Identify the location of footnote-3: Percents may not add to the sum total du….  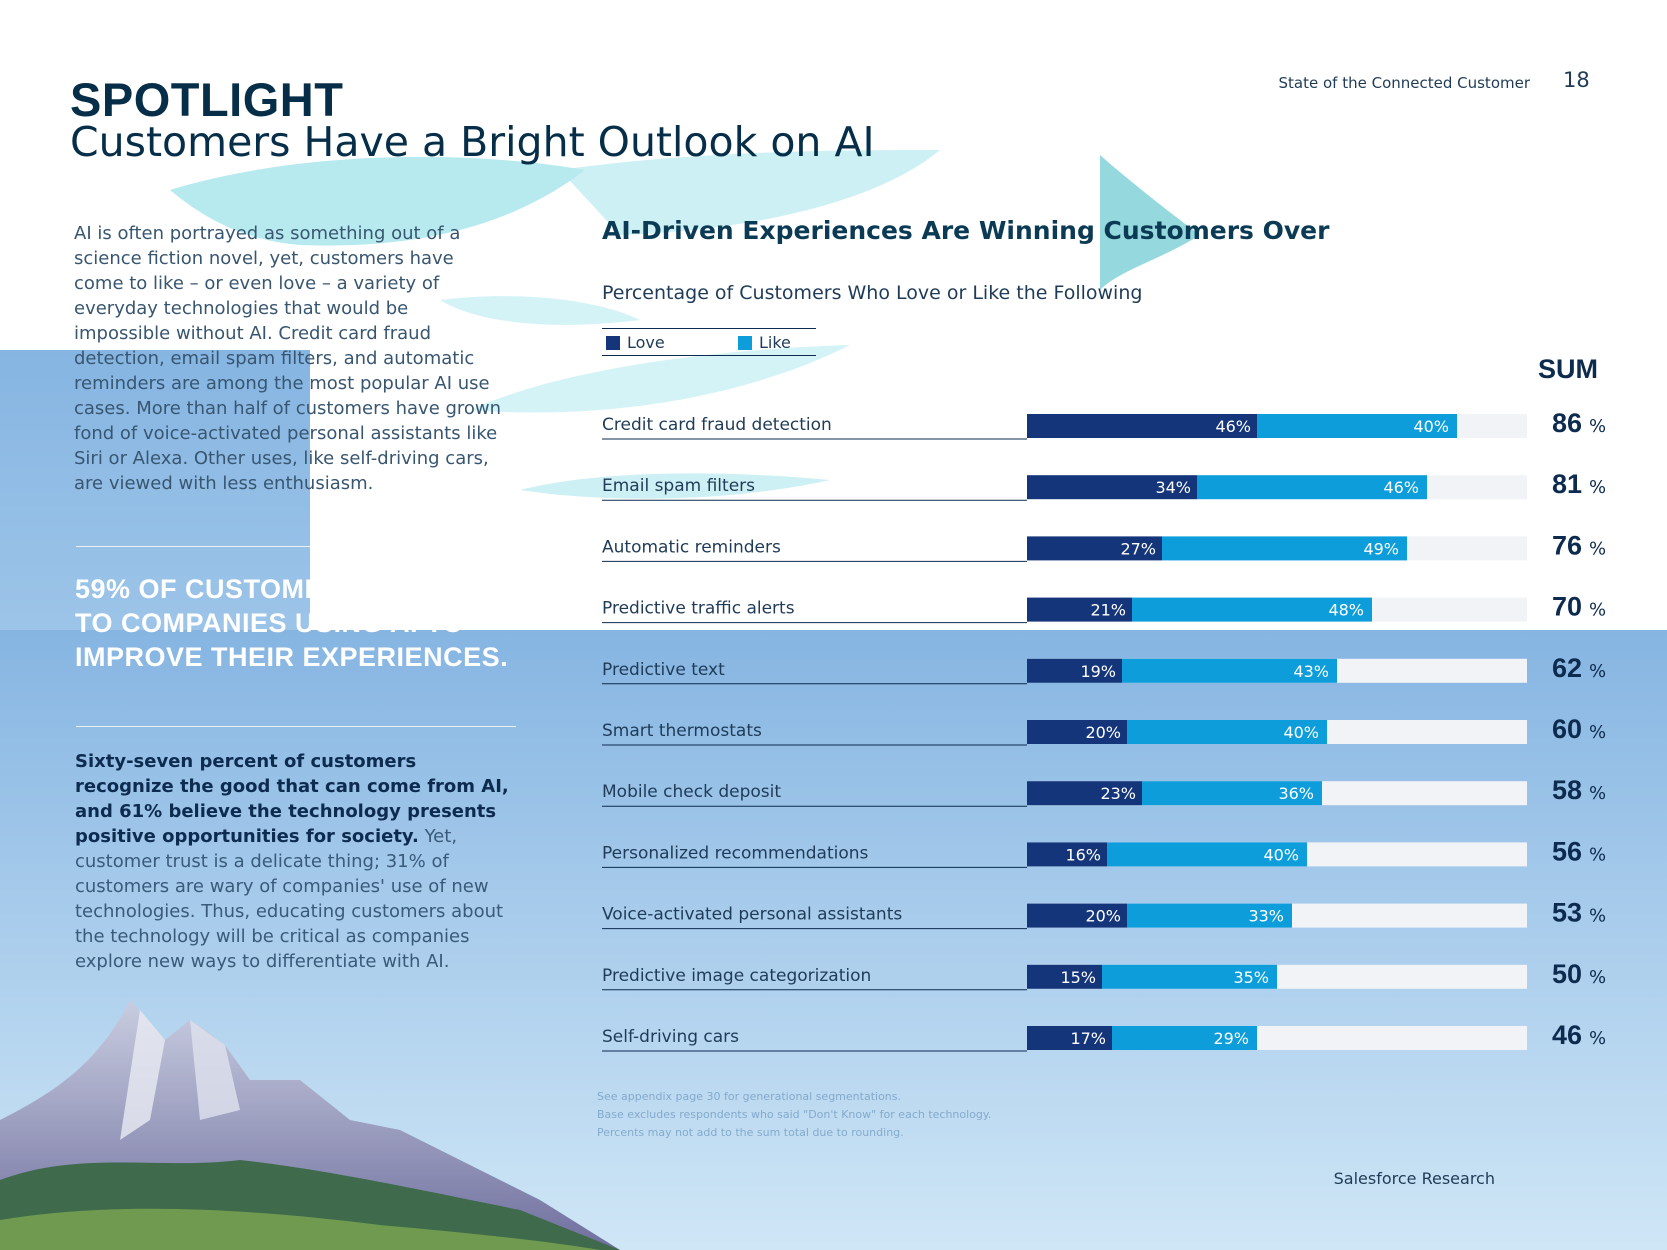
(750, 1132).